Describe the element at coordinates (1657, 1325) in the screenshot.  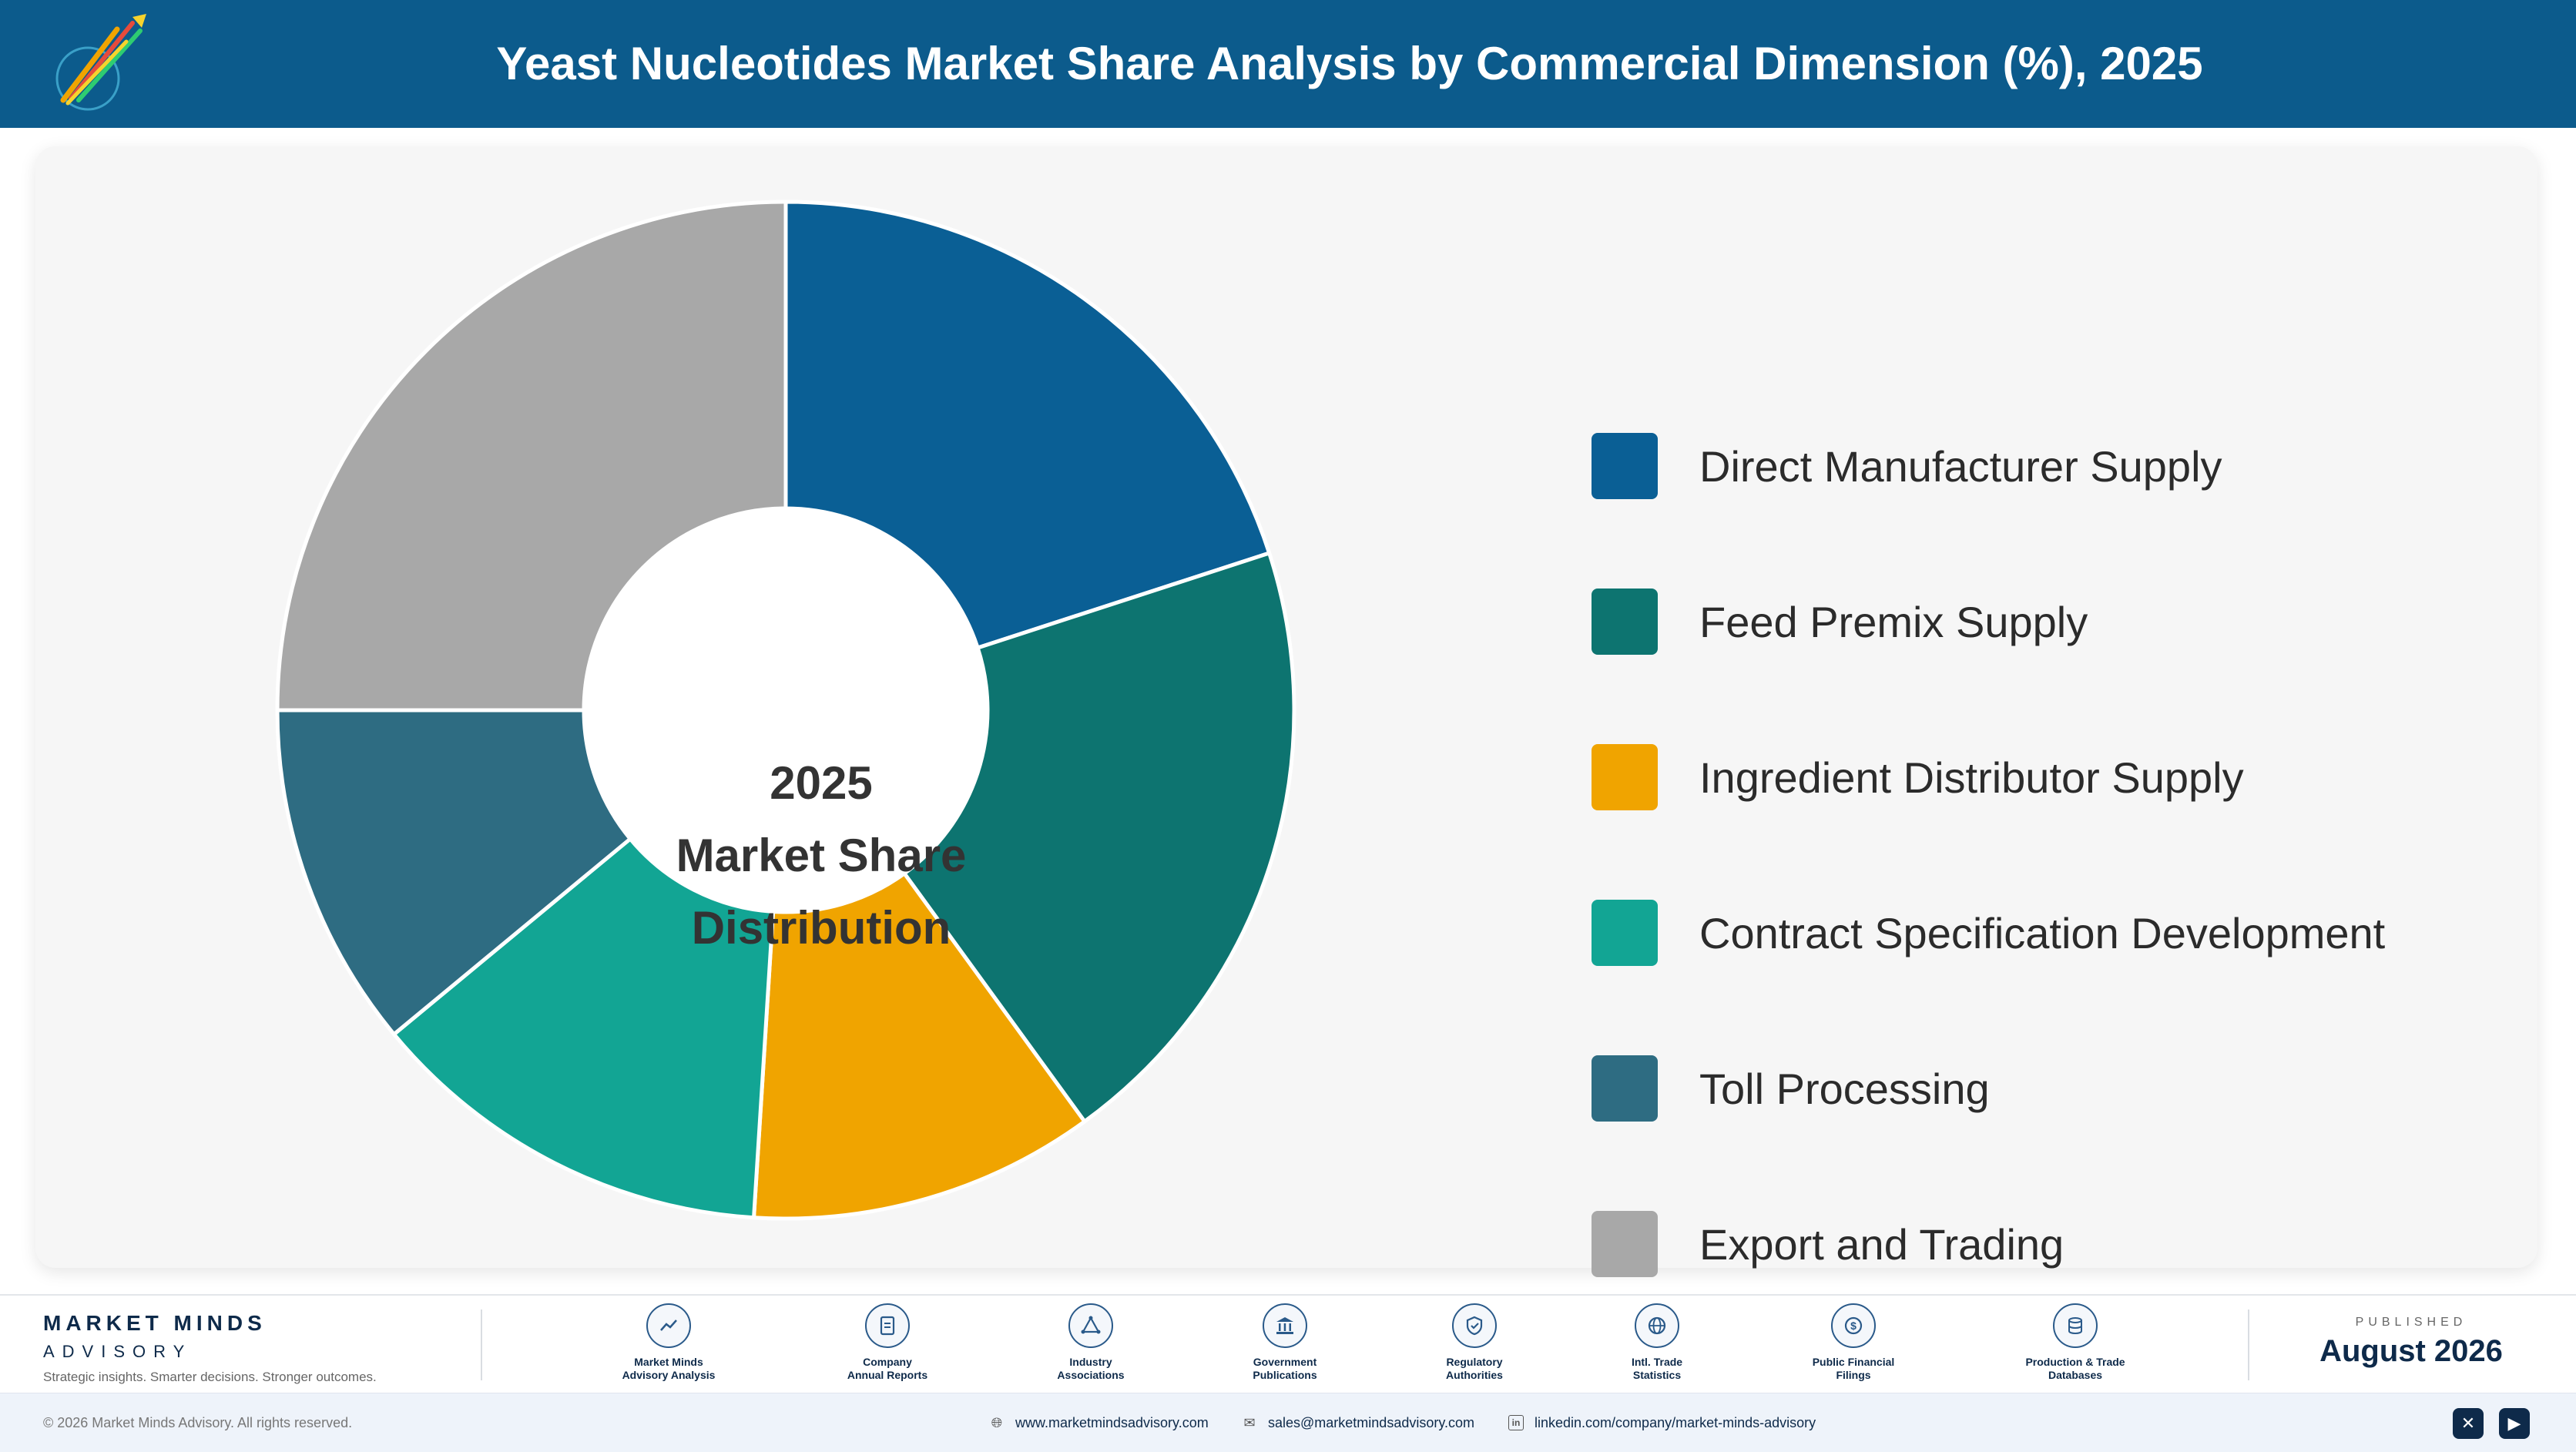
I see `globe-icon` at that location.